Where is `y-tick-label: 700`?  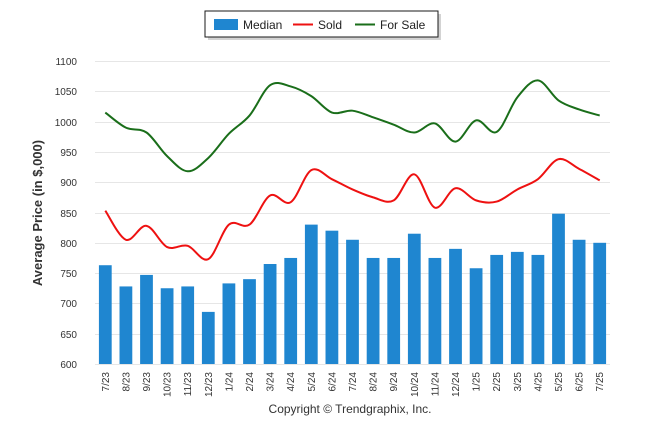
y-tick-label: 700 is located at coordinates (68, 304).